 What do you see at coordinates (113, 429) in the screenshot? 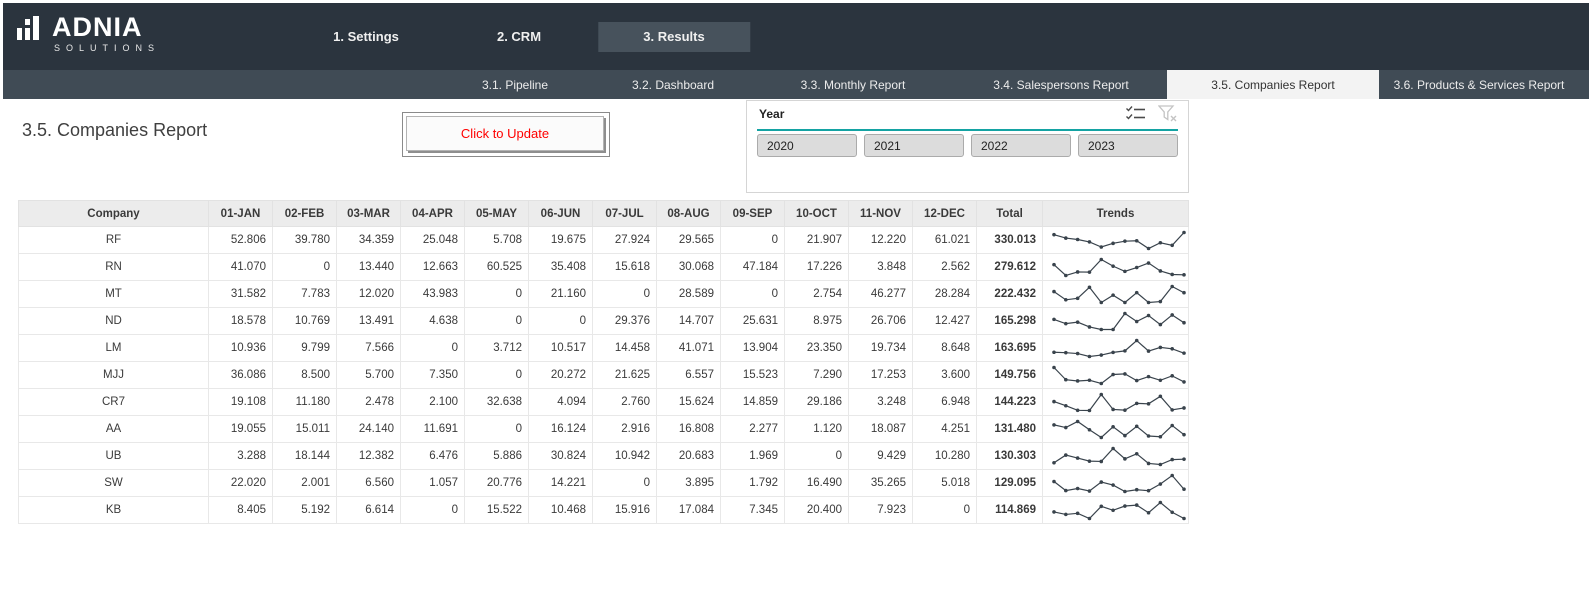
I see `company-cell: AA` at bounding box center [113, 429].